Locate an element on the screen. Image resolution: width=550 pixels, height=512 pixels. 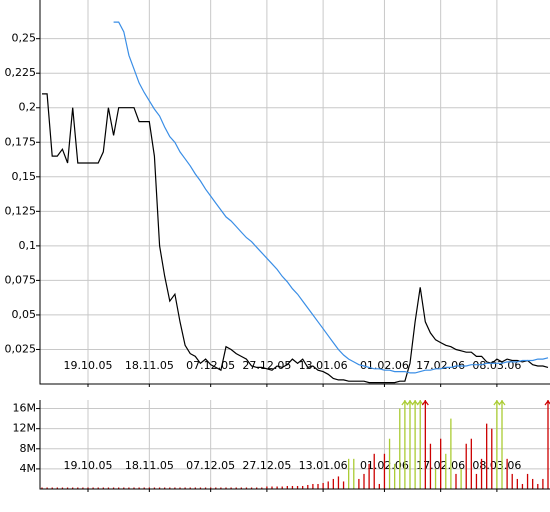
y-tick-label: 0,125 is located at coordinates (21, 210).